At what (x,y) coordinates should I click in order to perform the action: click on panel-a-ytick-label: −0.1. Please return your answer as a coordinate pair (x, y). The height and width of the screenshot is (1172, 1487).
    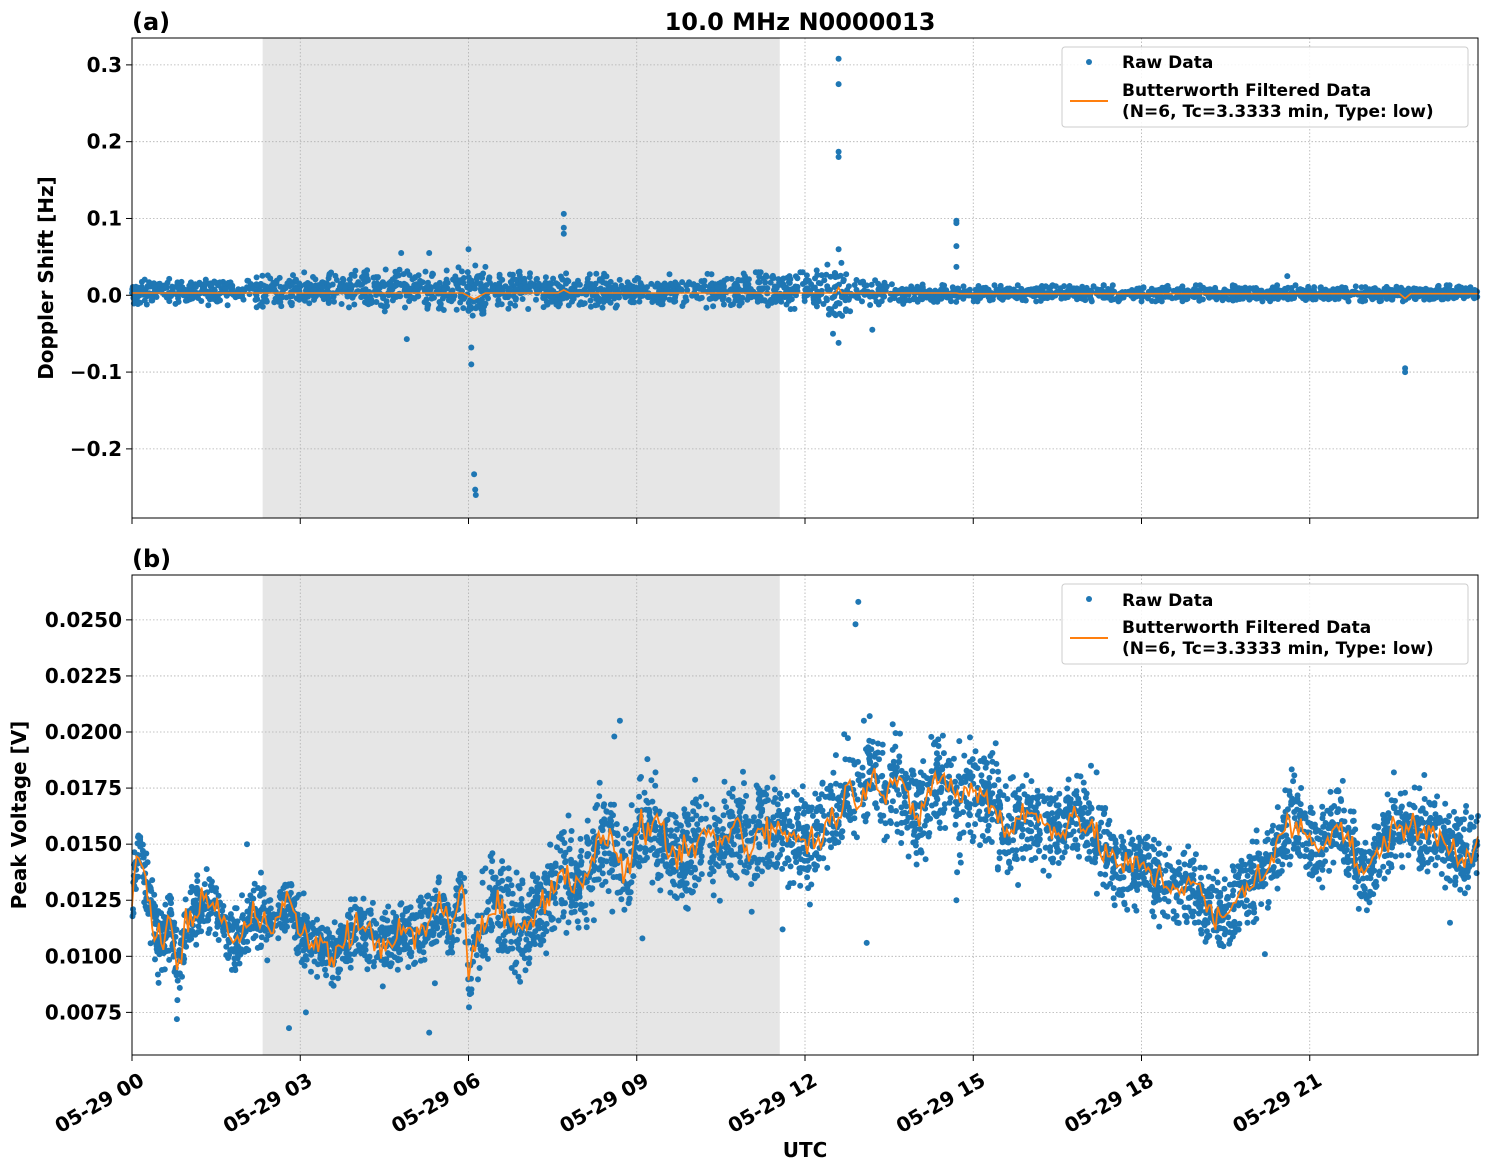
    Looking at the image, I should click on (96, 372).